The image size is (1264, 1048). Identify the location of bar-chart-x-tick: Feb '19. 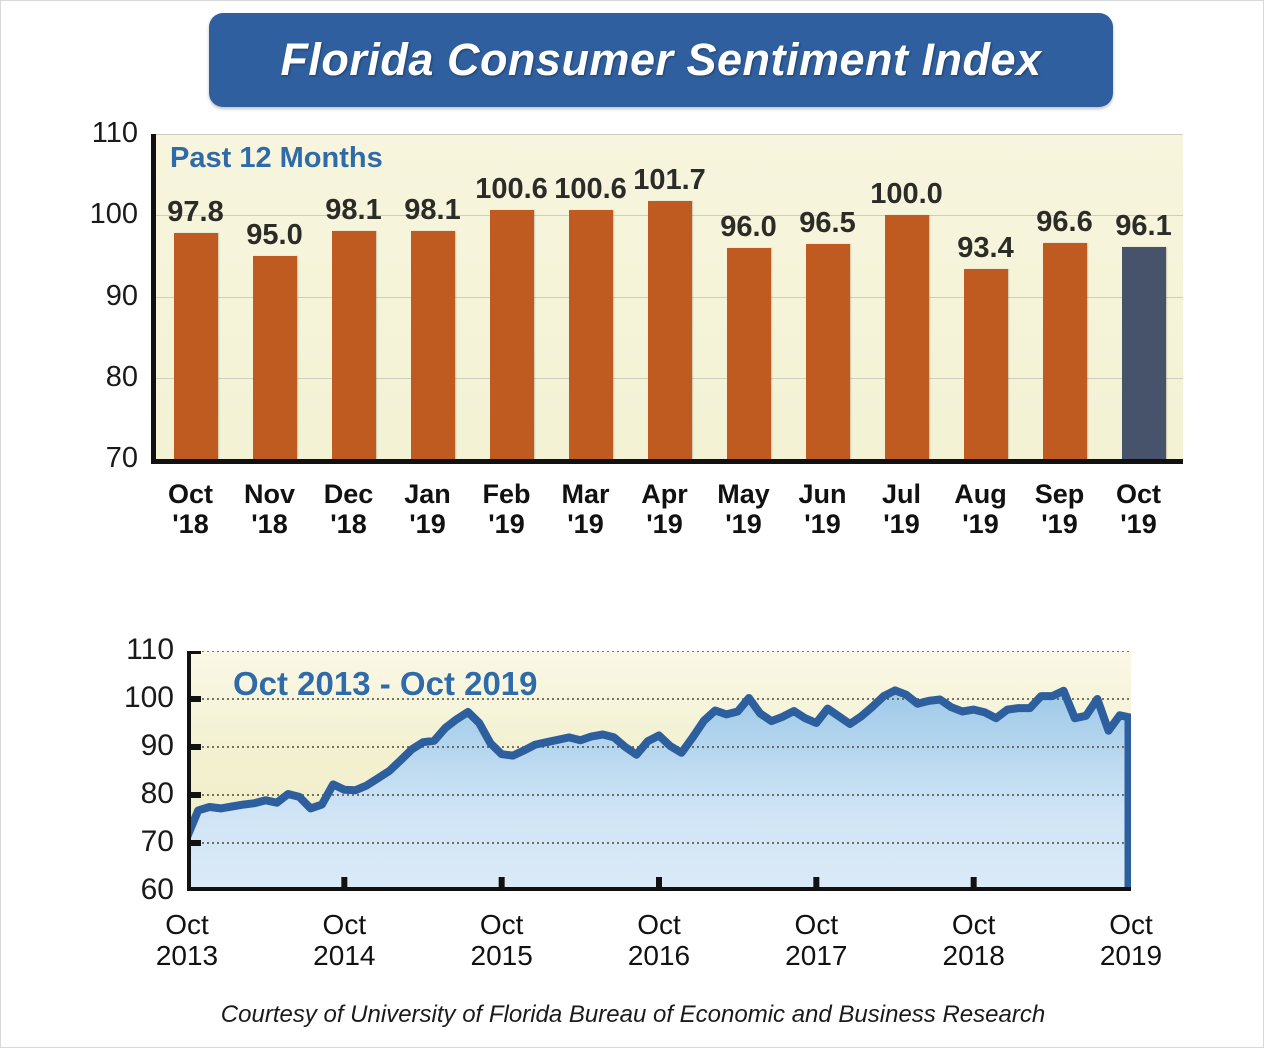
(506, 509).